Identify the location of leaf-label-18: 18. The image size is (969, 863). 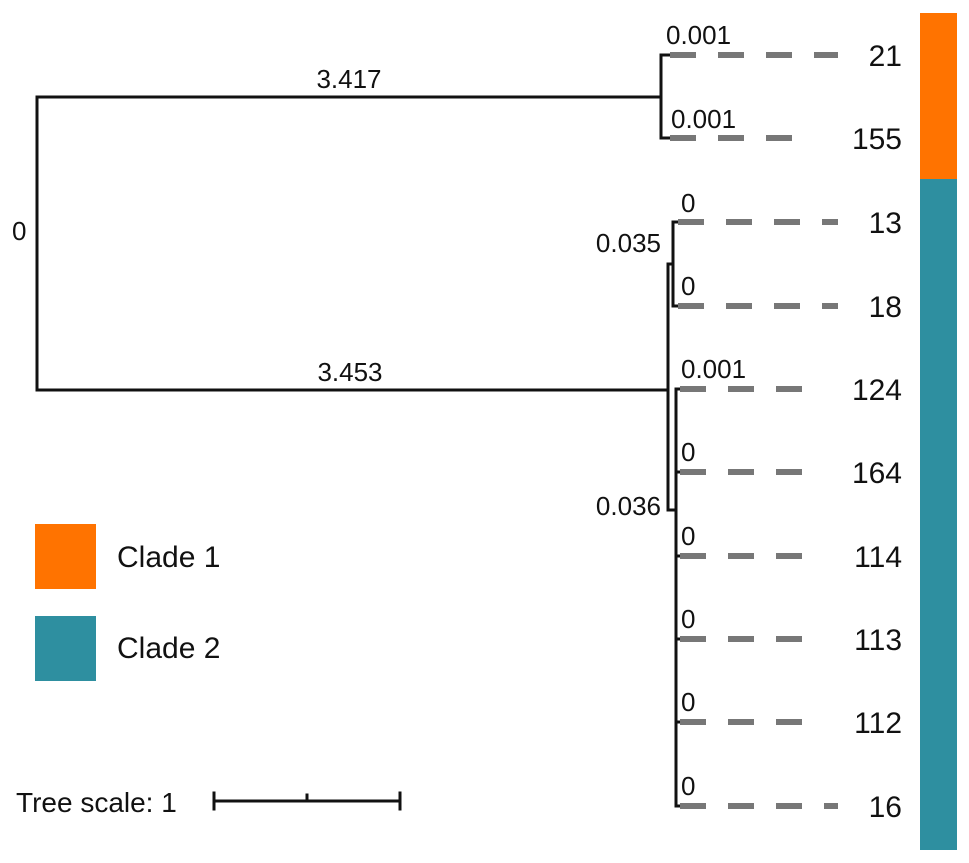
(885, 307).